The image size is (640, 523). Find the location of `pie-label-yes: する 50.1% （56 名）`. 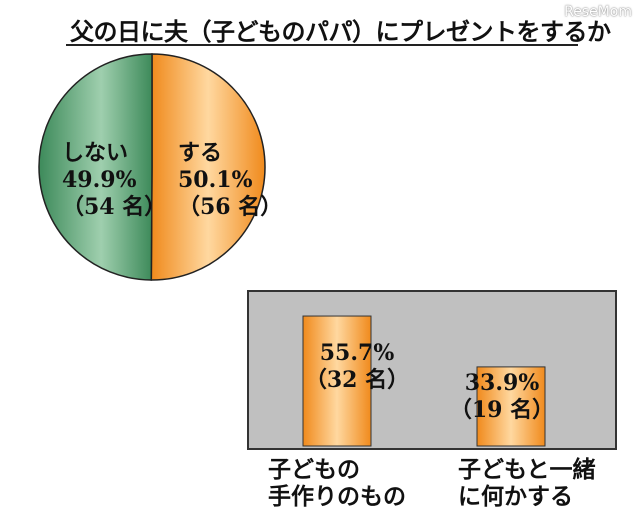

pie-label-yes: する 50.1% （56 名） is located at coordinates (230, 180).